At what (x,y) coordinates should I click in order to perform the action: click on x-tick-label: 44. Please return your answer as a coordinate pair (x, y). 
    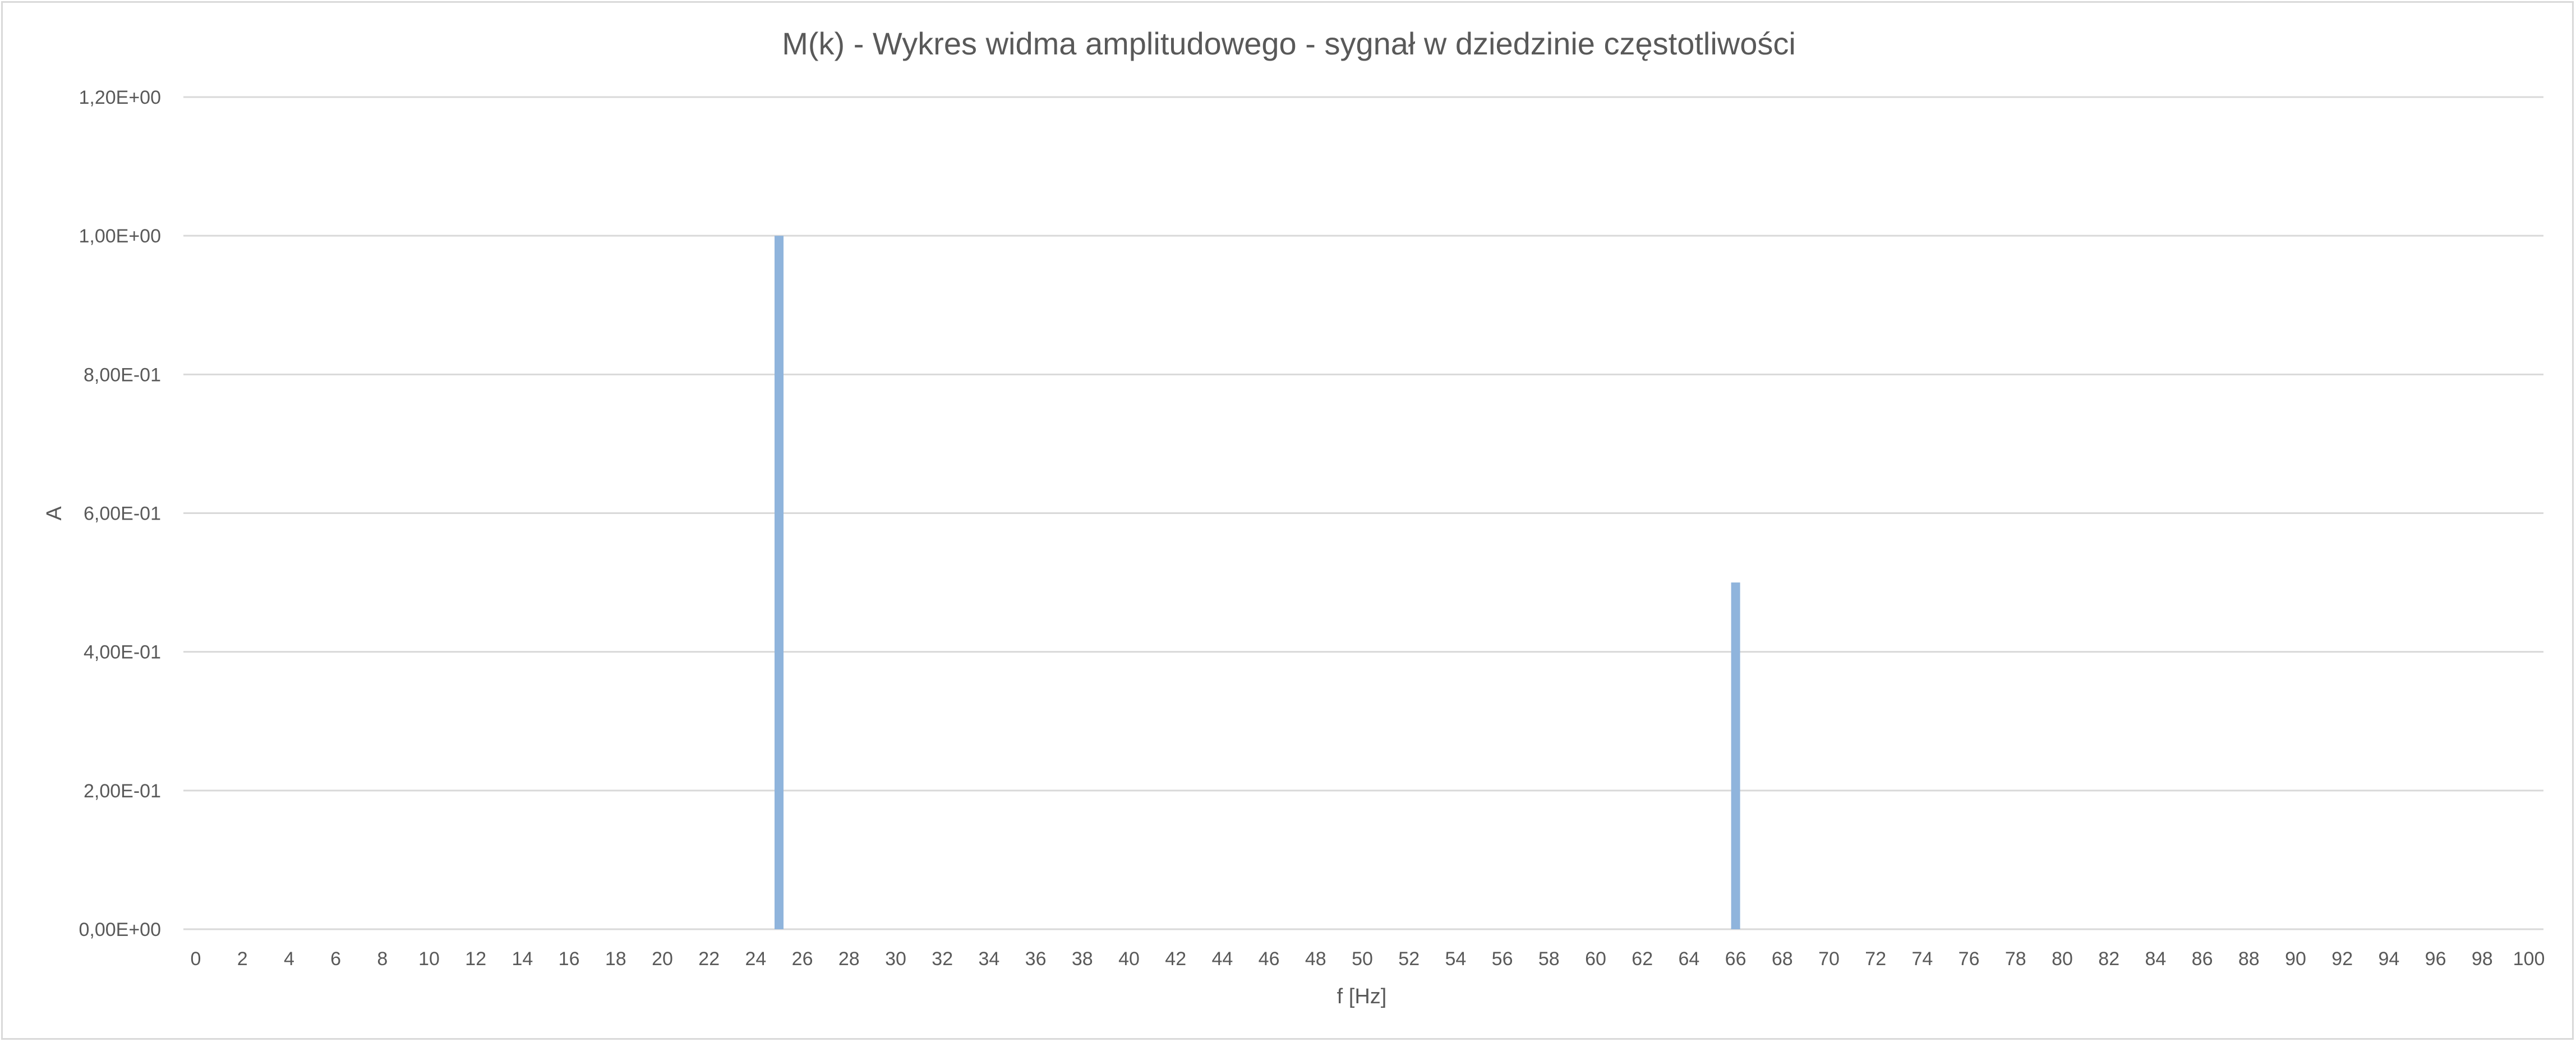
    Looking at the image, I should click on (1222, 959).